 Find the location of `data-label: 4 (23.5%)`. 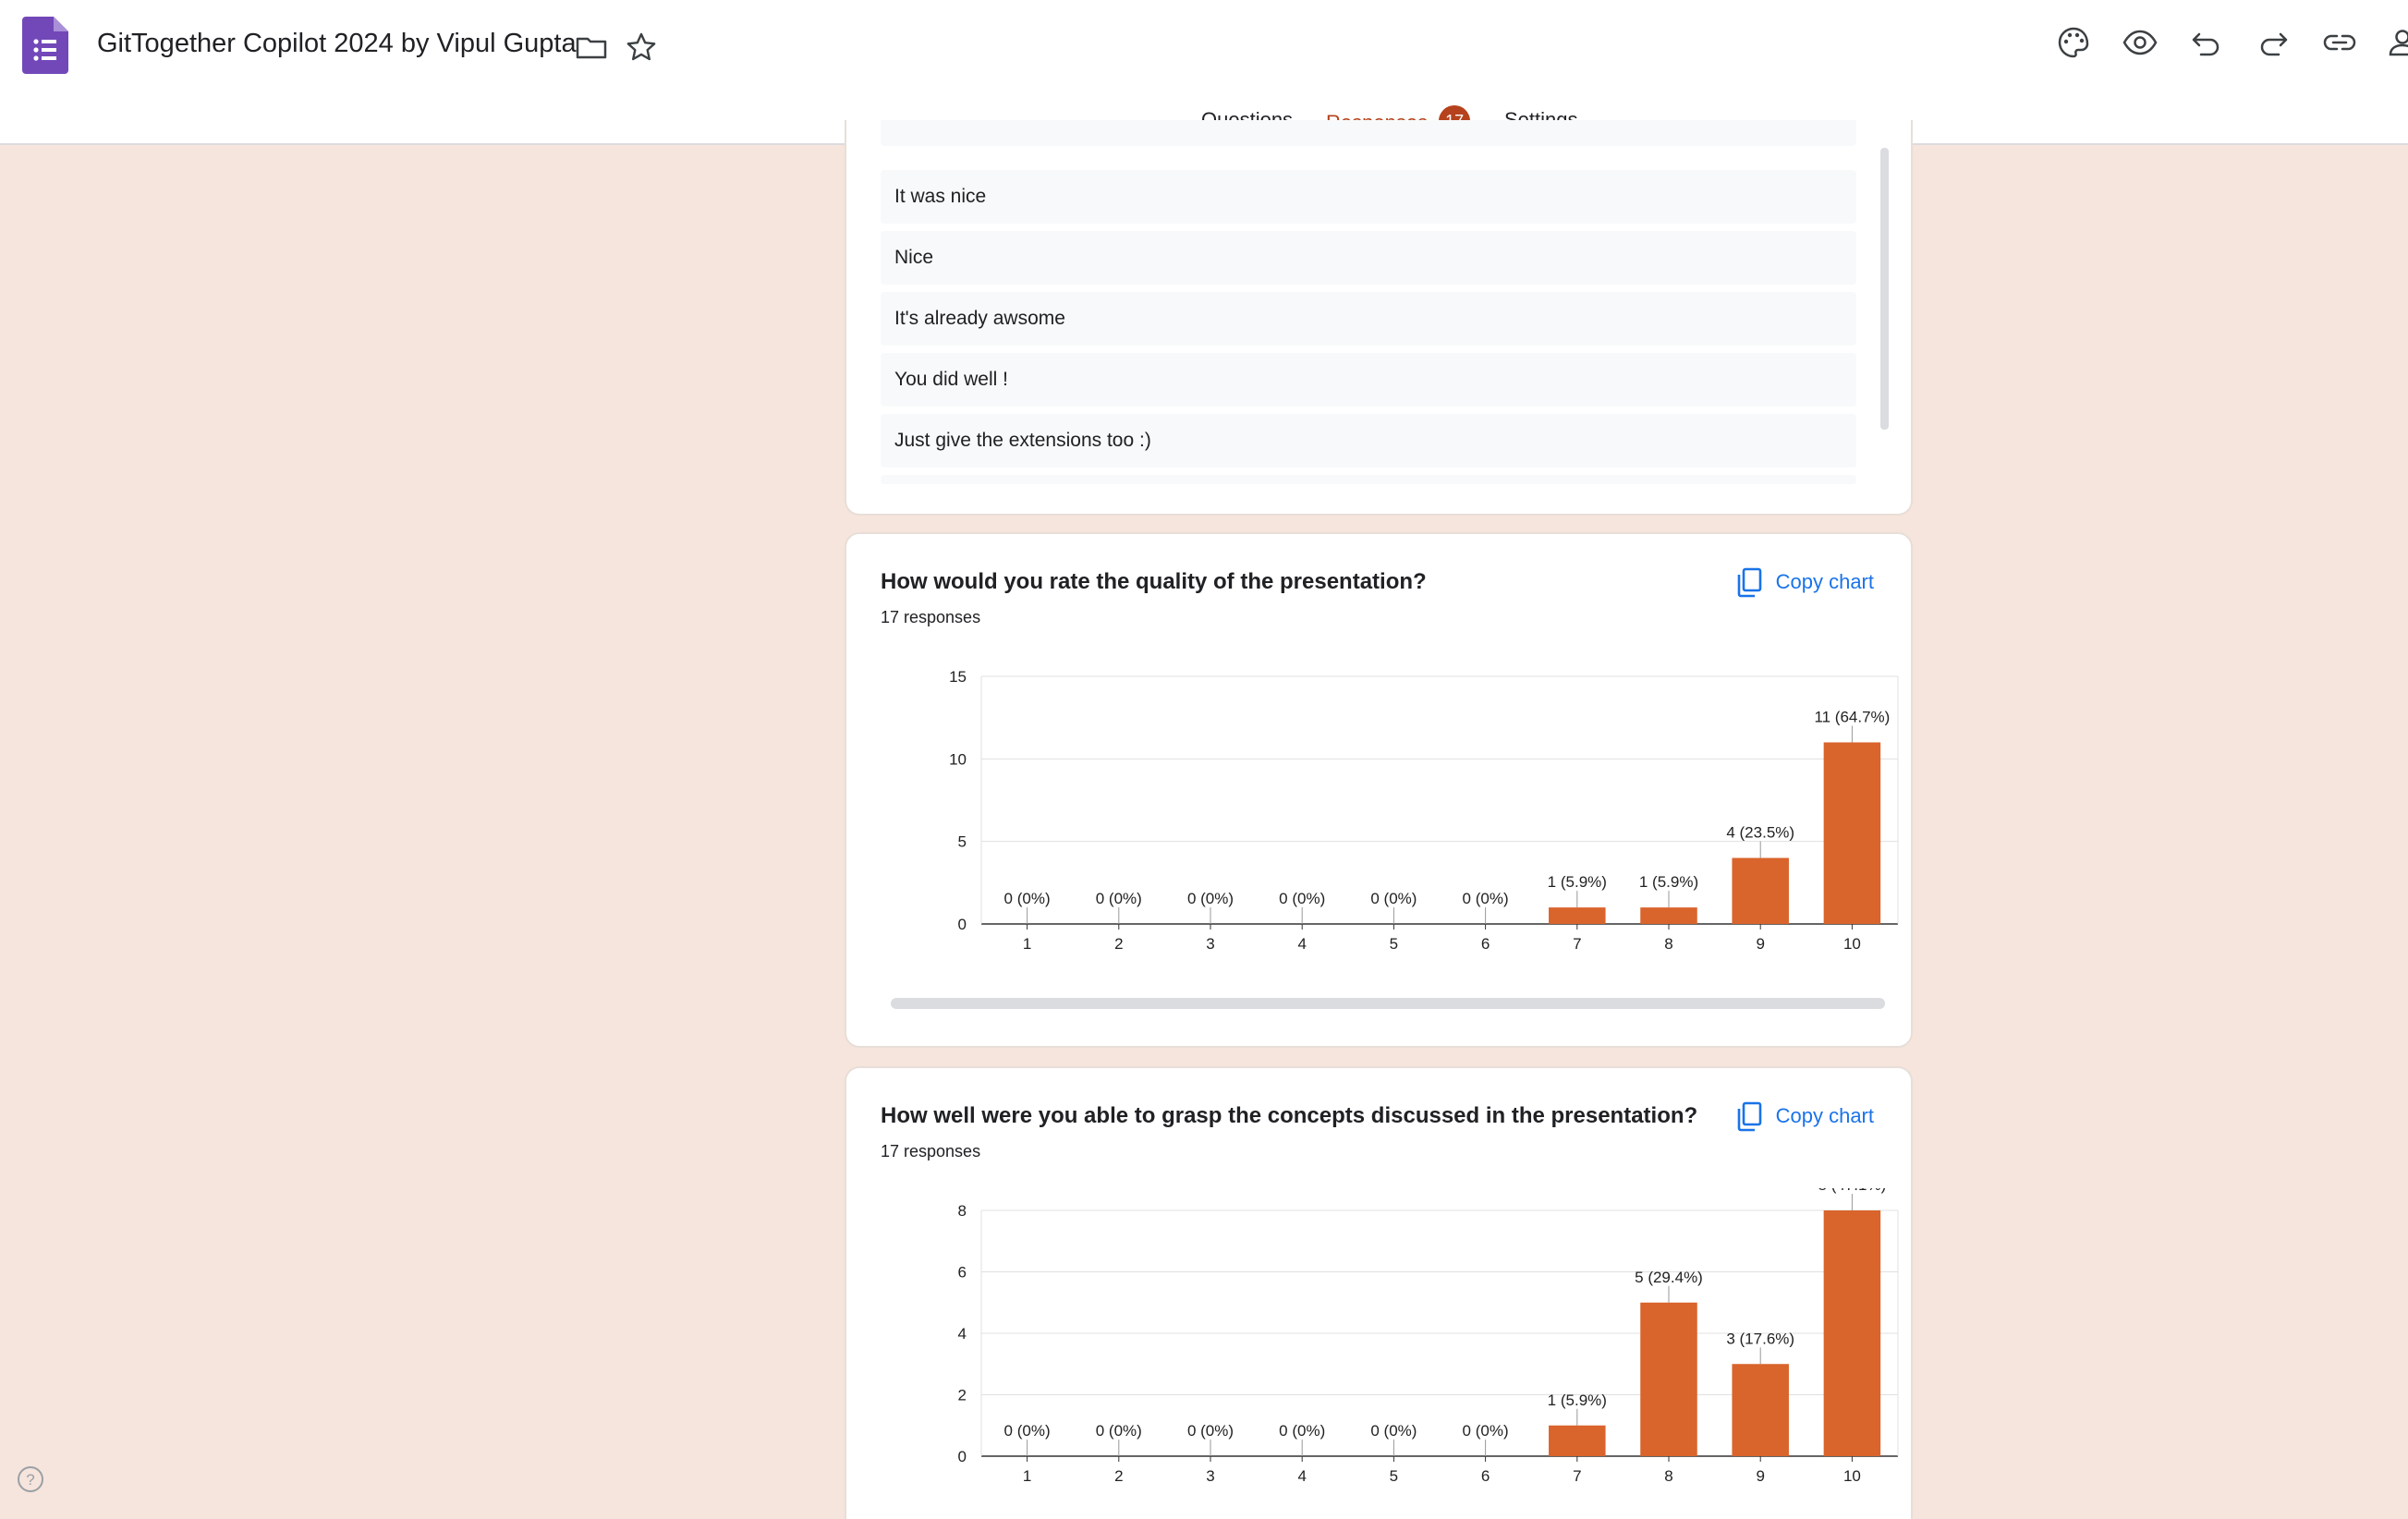

data-label: 4 (23.5%) is located at coordinates (1760, 833).